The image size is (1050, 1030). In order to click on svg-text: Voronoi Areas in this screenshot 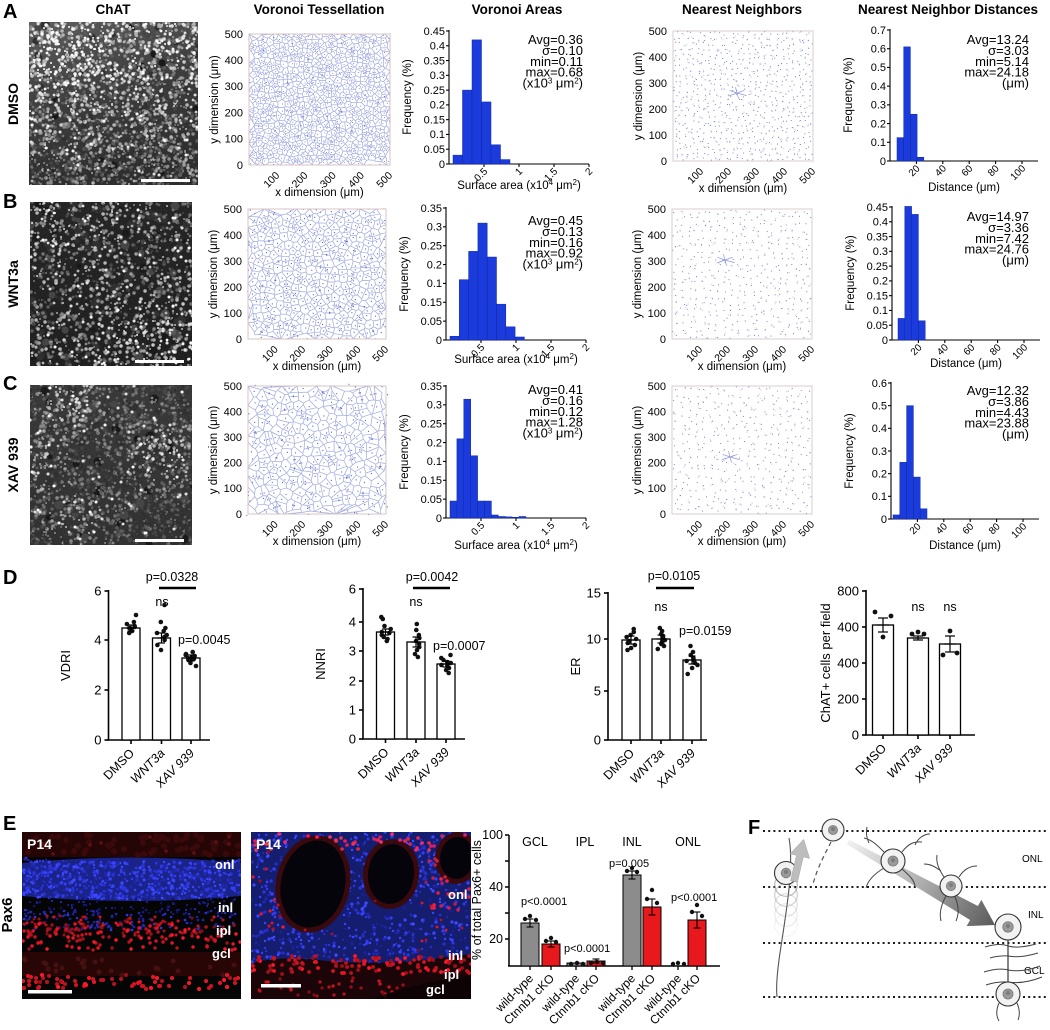, I will do `click(517, 9)`.